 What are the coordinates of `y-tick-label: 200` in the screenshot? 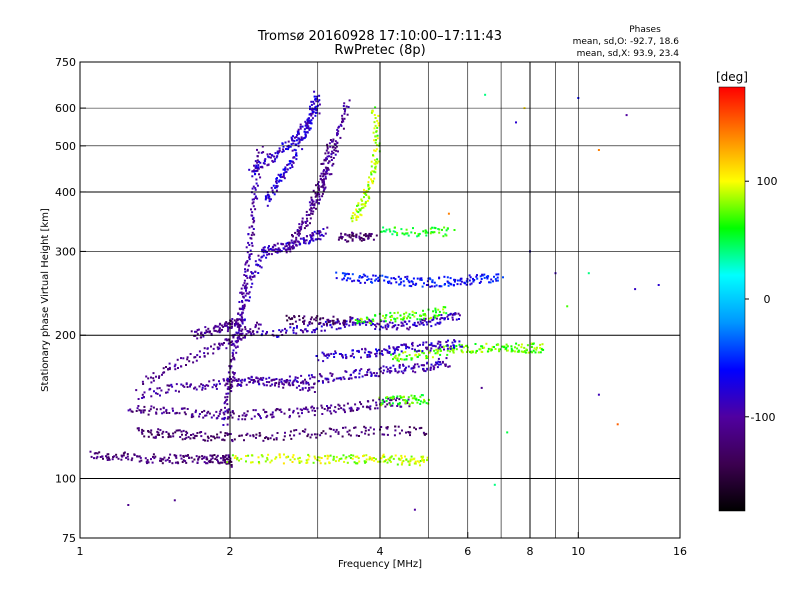 It's located at (65, 335).